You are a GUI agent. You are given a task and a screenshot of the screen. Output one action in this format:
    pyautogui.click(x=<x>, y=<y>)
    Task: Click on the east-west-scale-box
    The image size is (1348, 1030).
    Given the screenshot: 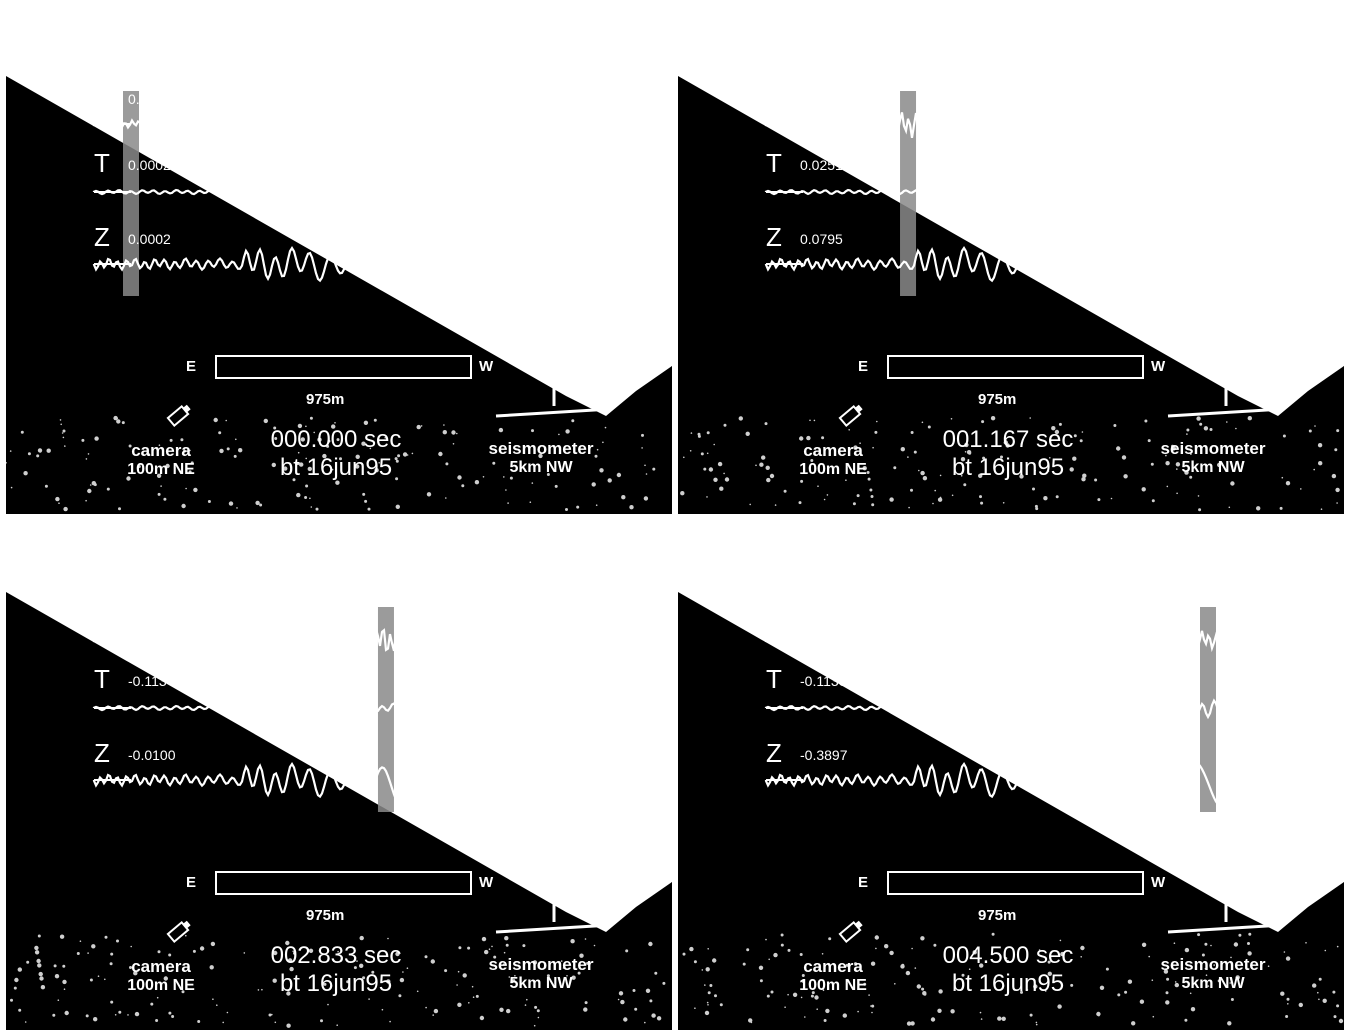 What is the action you would take?
    pyautogui.click(x=343, y=367)
    